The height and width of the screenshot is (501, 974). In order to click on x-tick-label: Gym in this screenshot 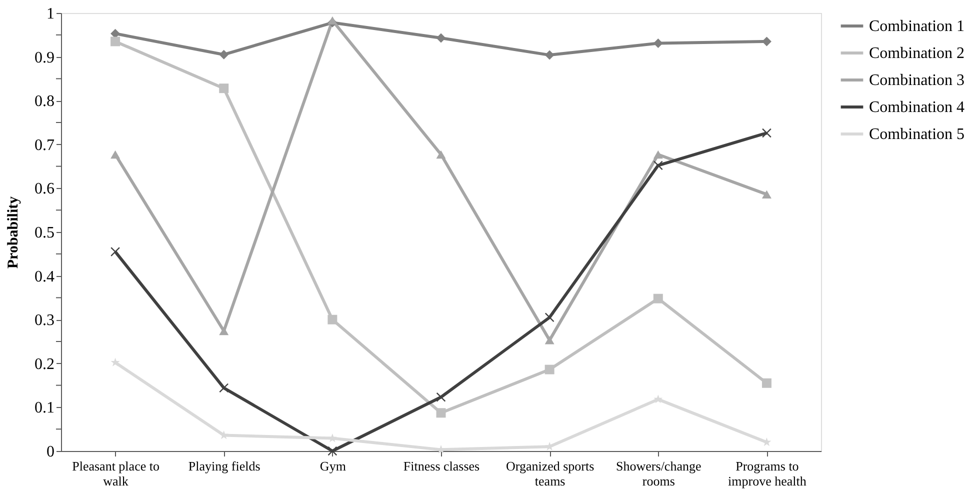, I will do `click(333, 466)`.